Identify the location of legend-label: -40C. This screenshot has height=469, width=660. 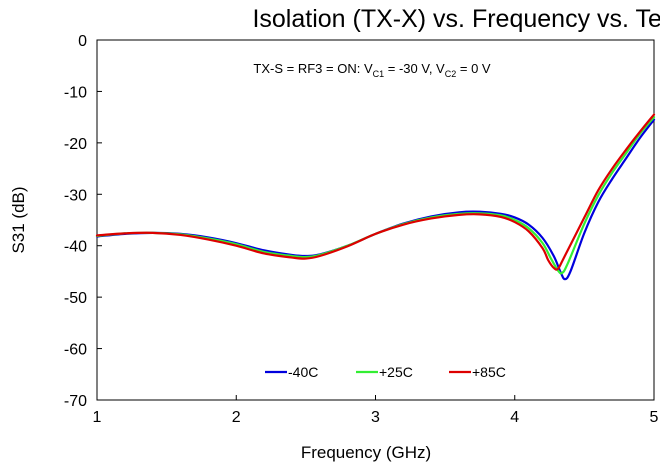
(303, 372).